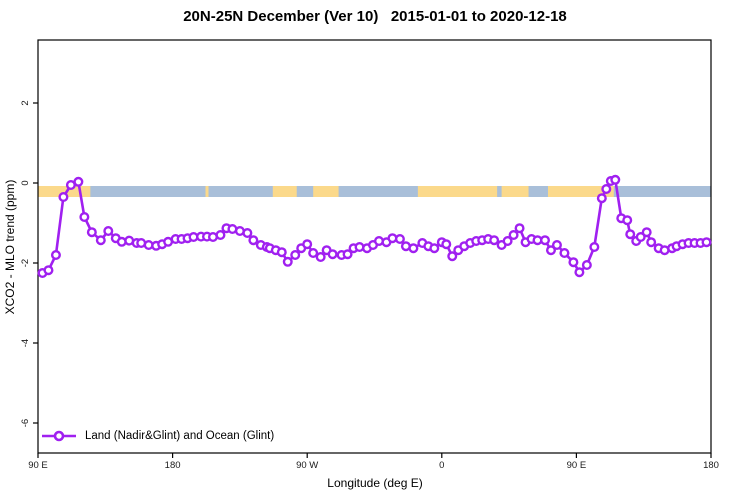 The width and height of the screenshot is (750, 500). What do you see at coordinates (10, 247) in the screenshot?
I see `y-axis-label: XCO2 - MLO trend (ppm)` at bounding box center [10, 247].